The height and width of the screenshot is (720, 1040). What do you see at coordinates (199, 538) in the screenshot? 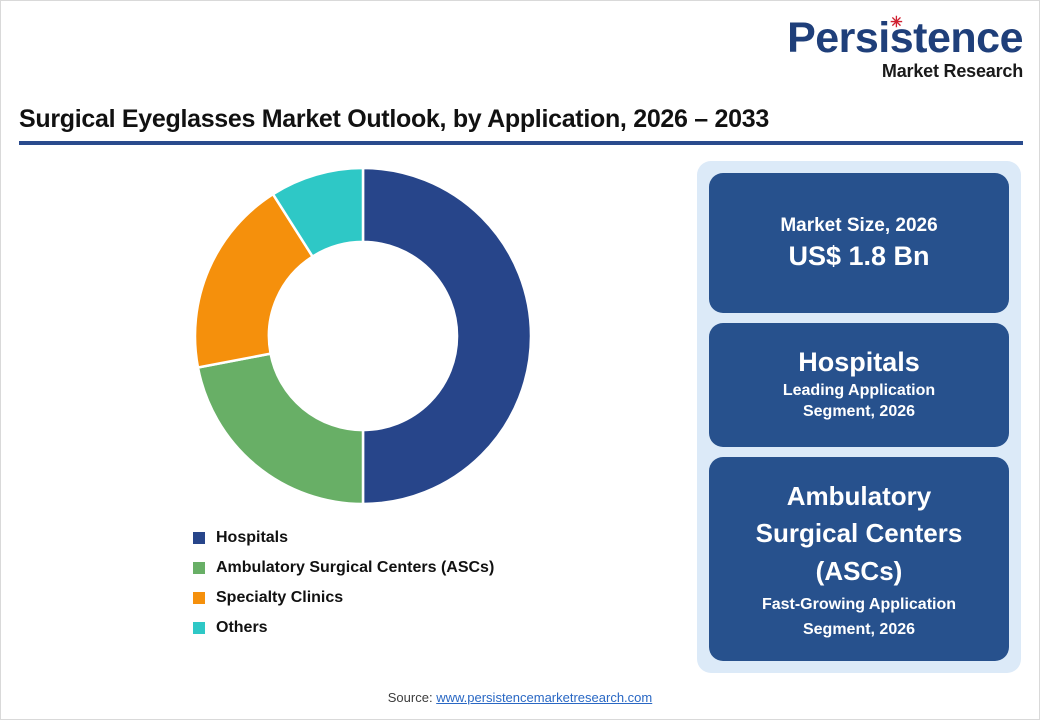
I see `legend-swatch-hospitals` at bounding box center [199, 538].